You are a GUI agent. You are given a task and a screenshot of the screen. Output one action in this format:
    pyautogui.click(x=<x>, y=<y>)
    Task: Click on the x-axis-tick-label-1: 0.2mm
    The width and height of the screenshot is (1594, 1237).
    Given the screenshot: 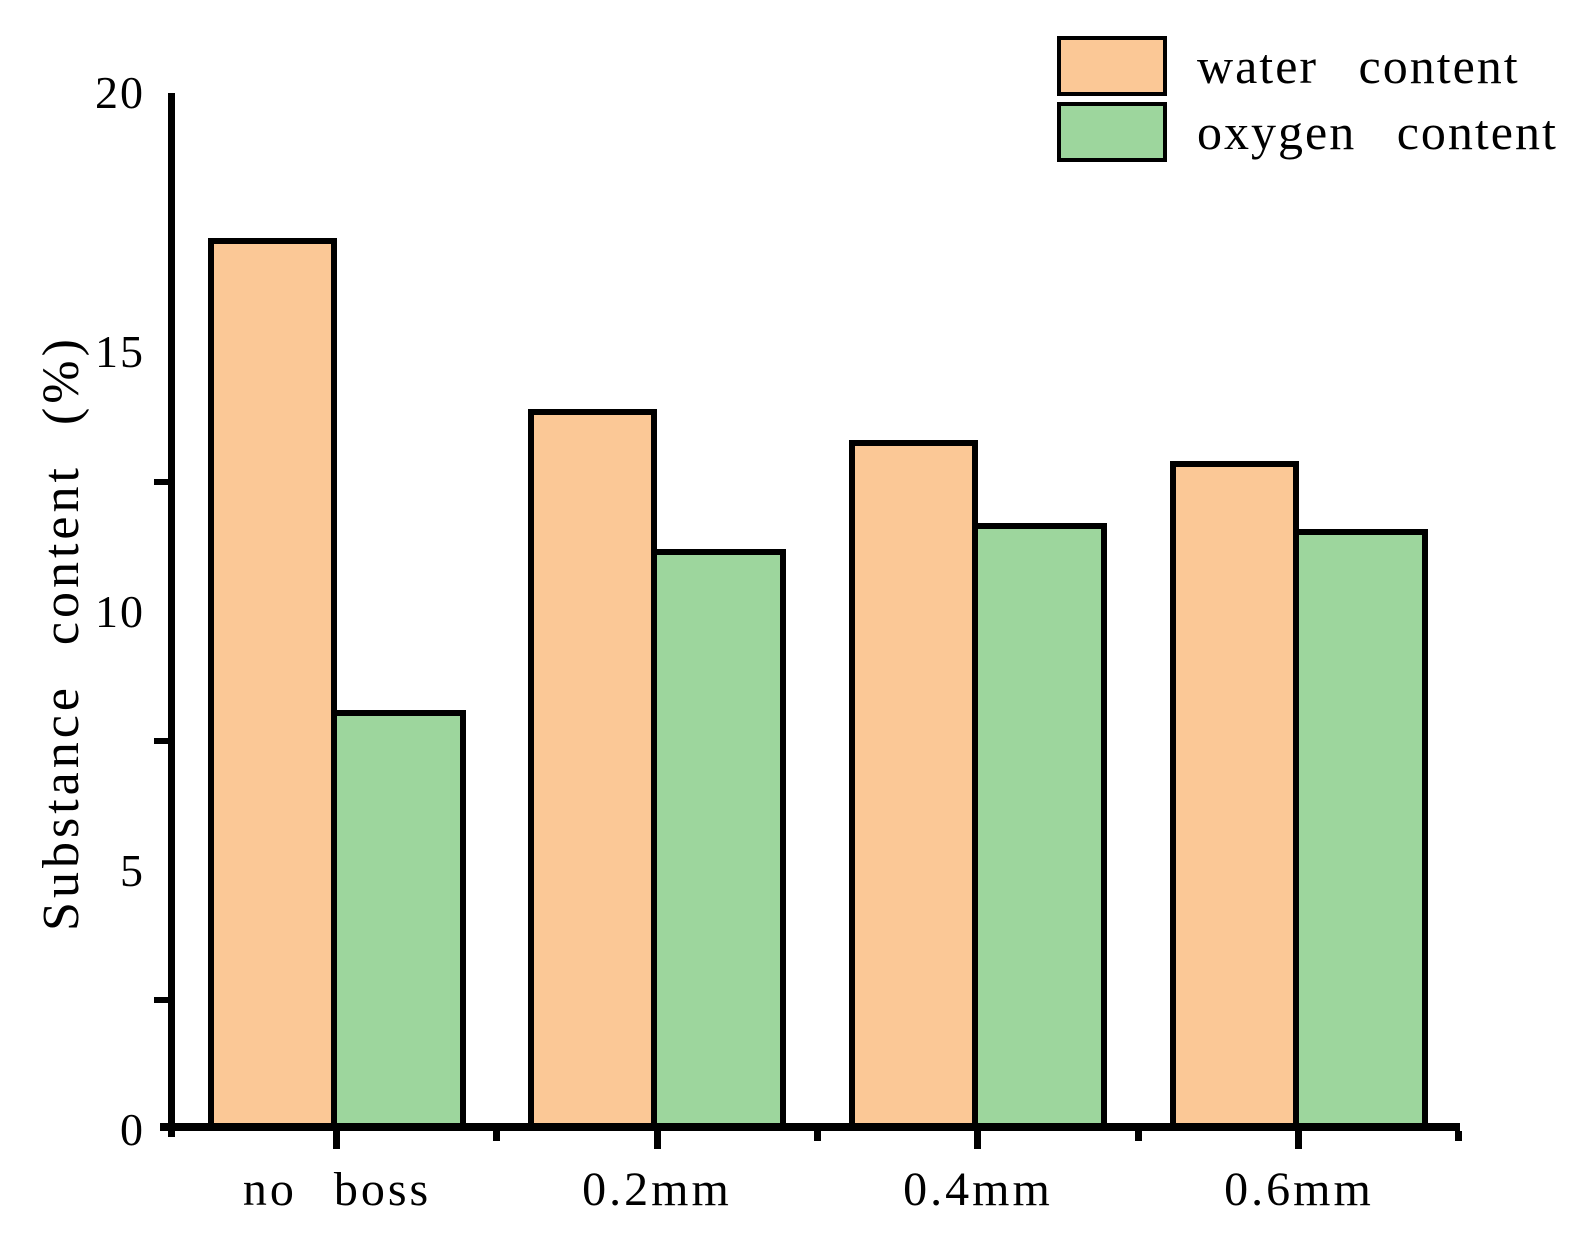 What is the action you would take?
    pyautogui.click(x=657, y=1189)
    